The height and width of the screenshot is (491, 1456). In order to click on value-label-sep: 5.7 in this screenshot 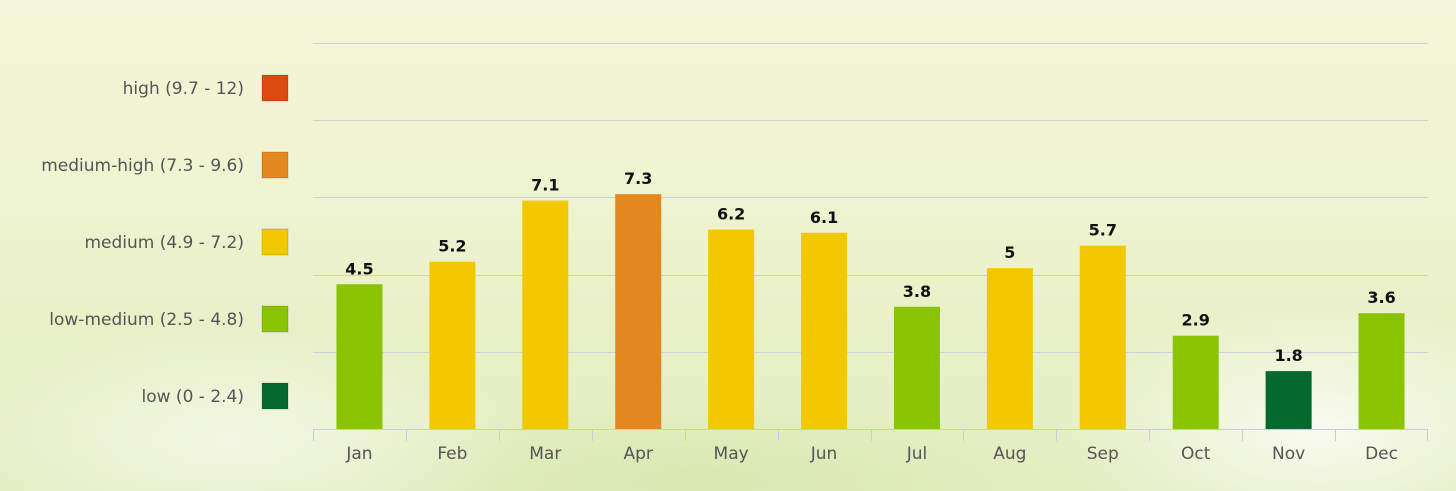, I will do `click(1103, 230)`.